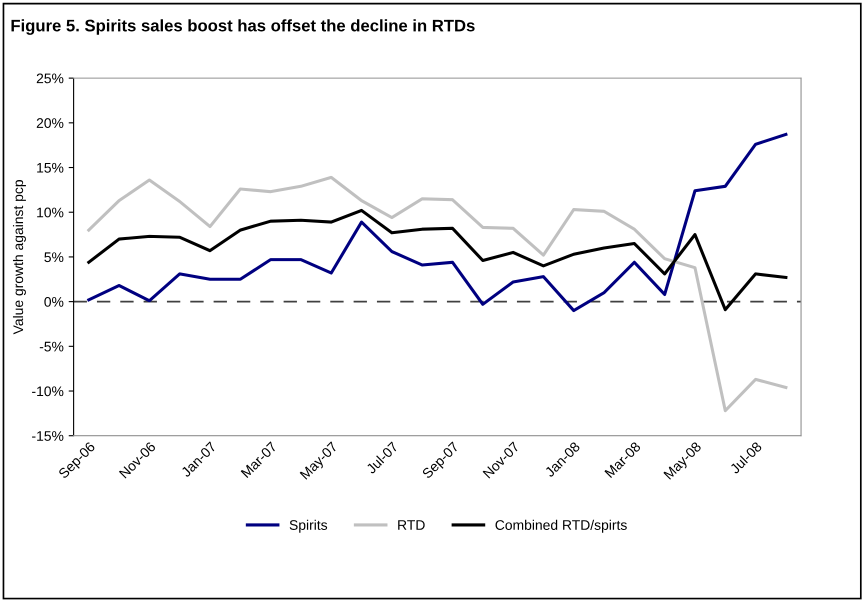 The height and width of the screenshot is (601, 866). What do you see at coordinates (561, 526) in the screenshot?
I see `legend-label: Combined RTD/spirts` at bounding box center [561, 526].